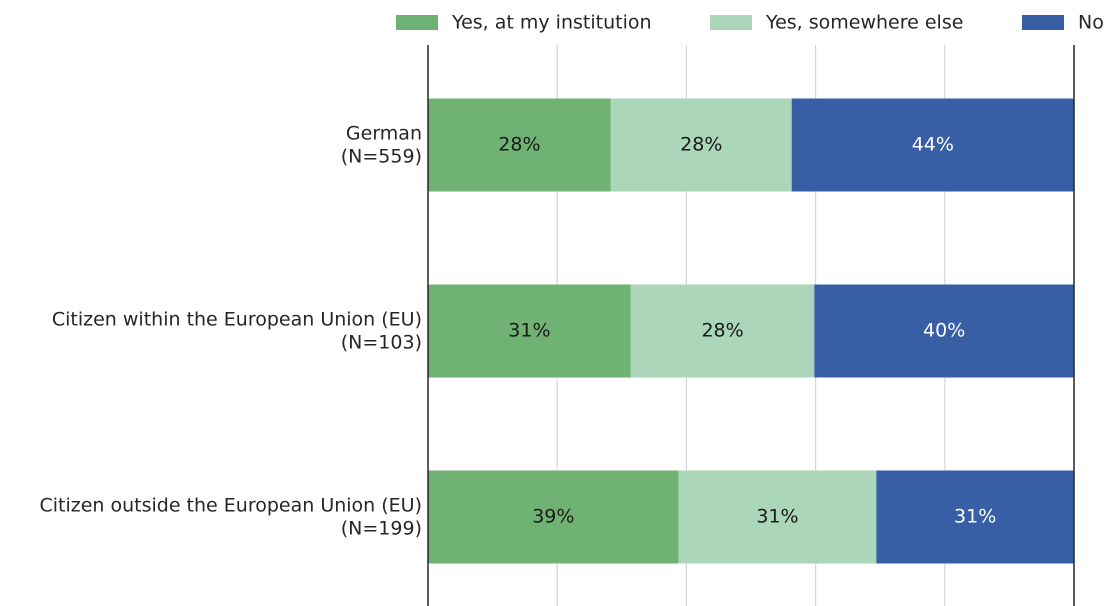  I want to click on data-label: 39%, so click(553, 517).